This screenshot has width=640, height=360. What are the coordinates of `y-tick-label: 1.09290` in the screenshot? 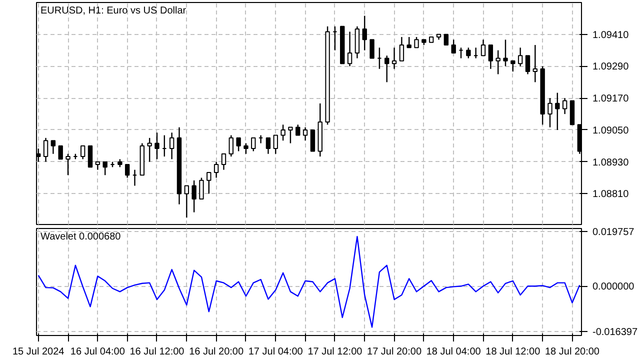 It's located at (611, 67).